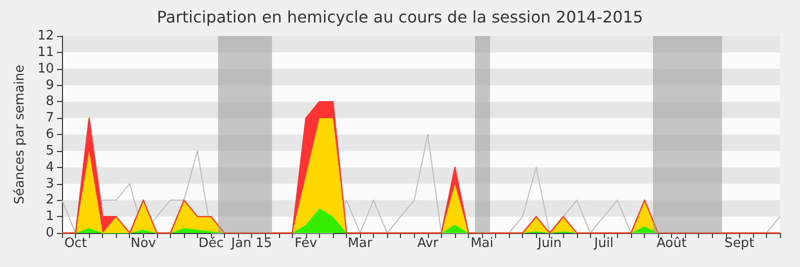  I want to click on y-tick-label: 5, so click(50, 150).